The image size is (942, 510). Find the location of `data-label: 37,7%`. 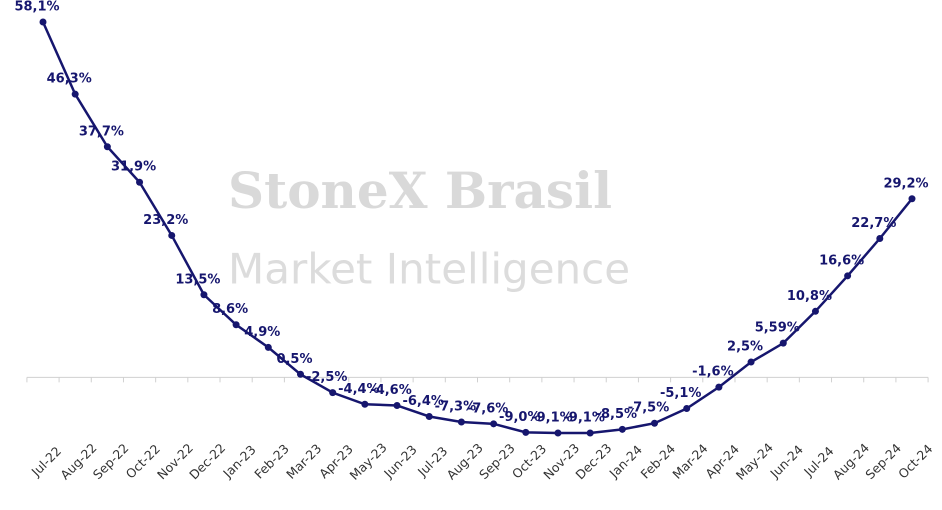

data-label: 37,7% is located at coordinates (101, 131).